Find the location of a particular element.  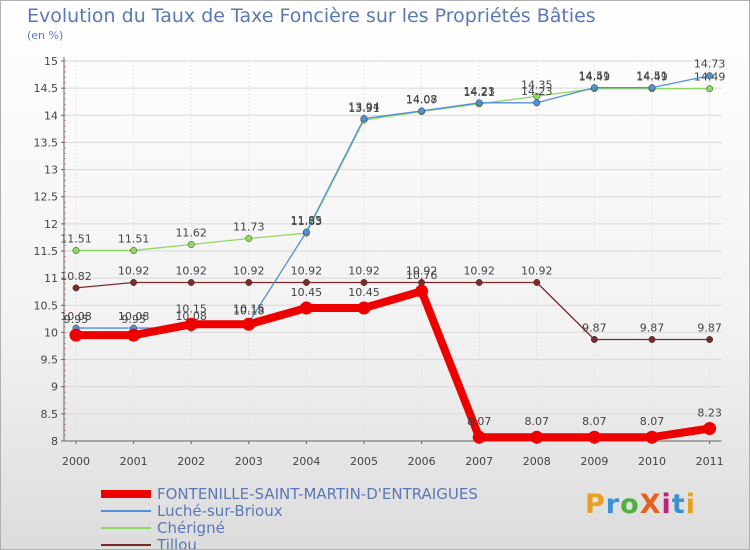

data-label: 11.62 is located at coordinates (191, 232).